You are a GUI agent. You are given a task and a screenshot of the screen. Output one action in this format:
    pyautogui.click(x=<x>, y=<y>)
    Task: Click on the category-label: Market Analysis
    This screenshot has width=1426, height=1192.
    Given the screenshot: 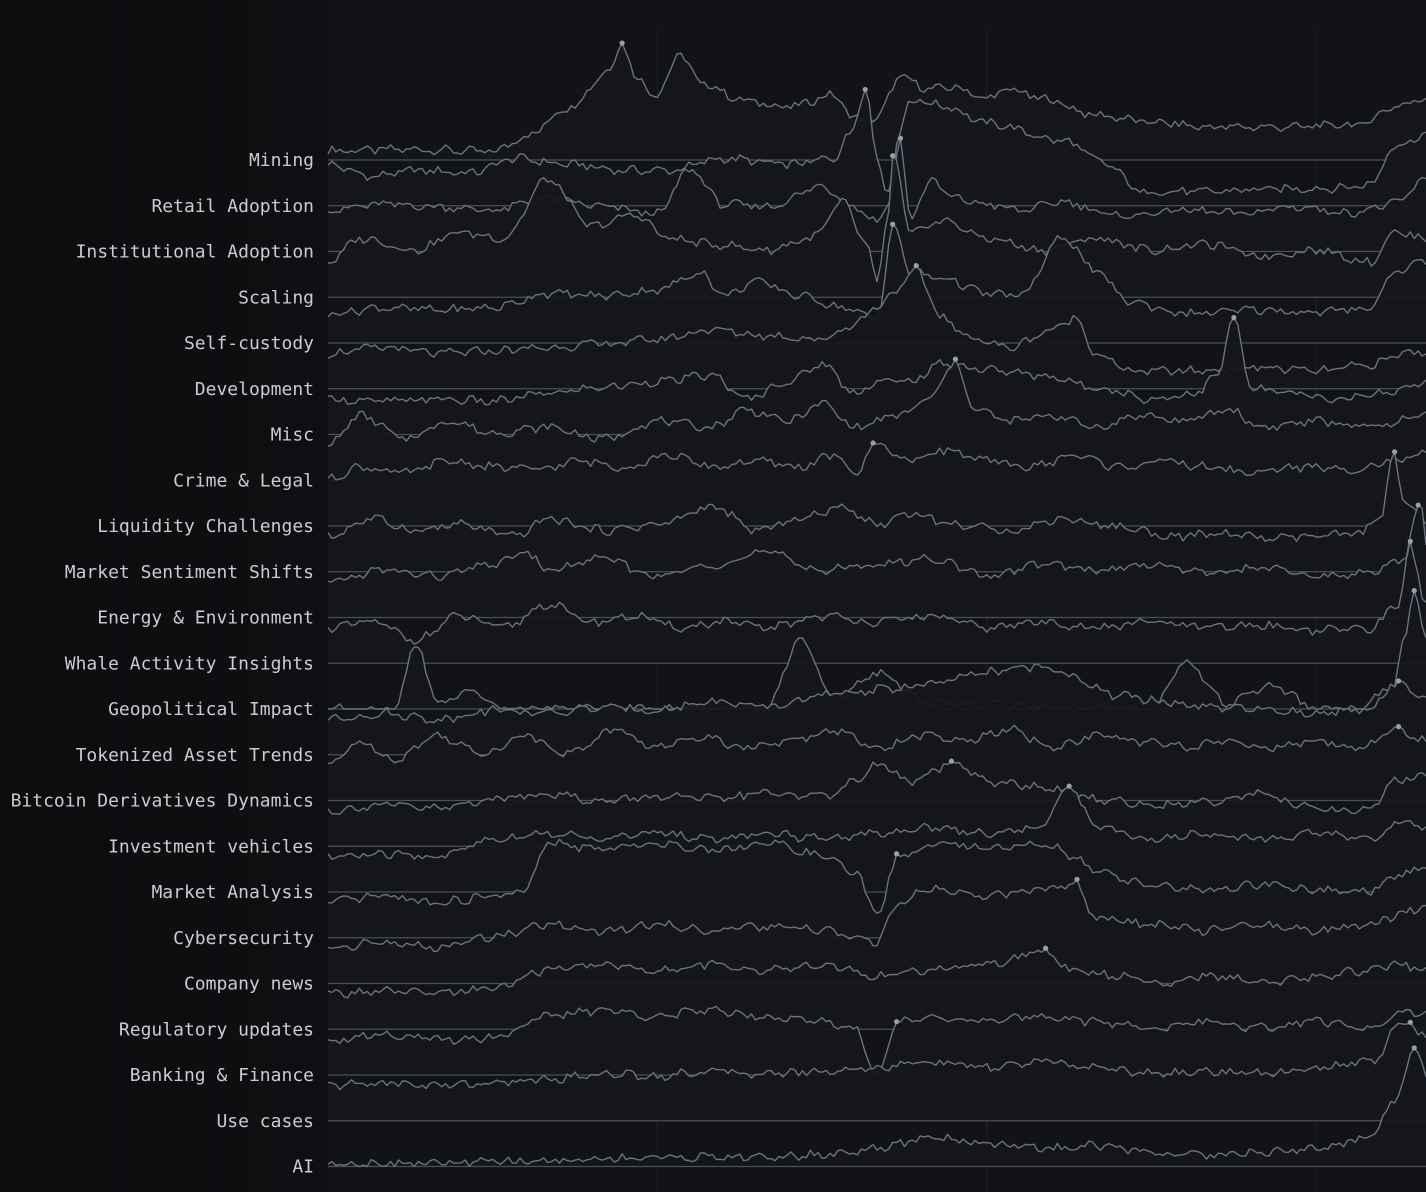 What is the action you would take?
    pyautogui.click(x=232, y=892)
    